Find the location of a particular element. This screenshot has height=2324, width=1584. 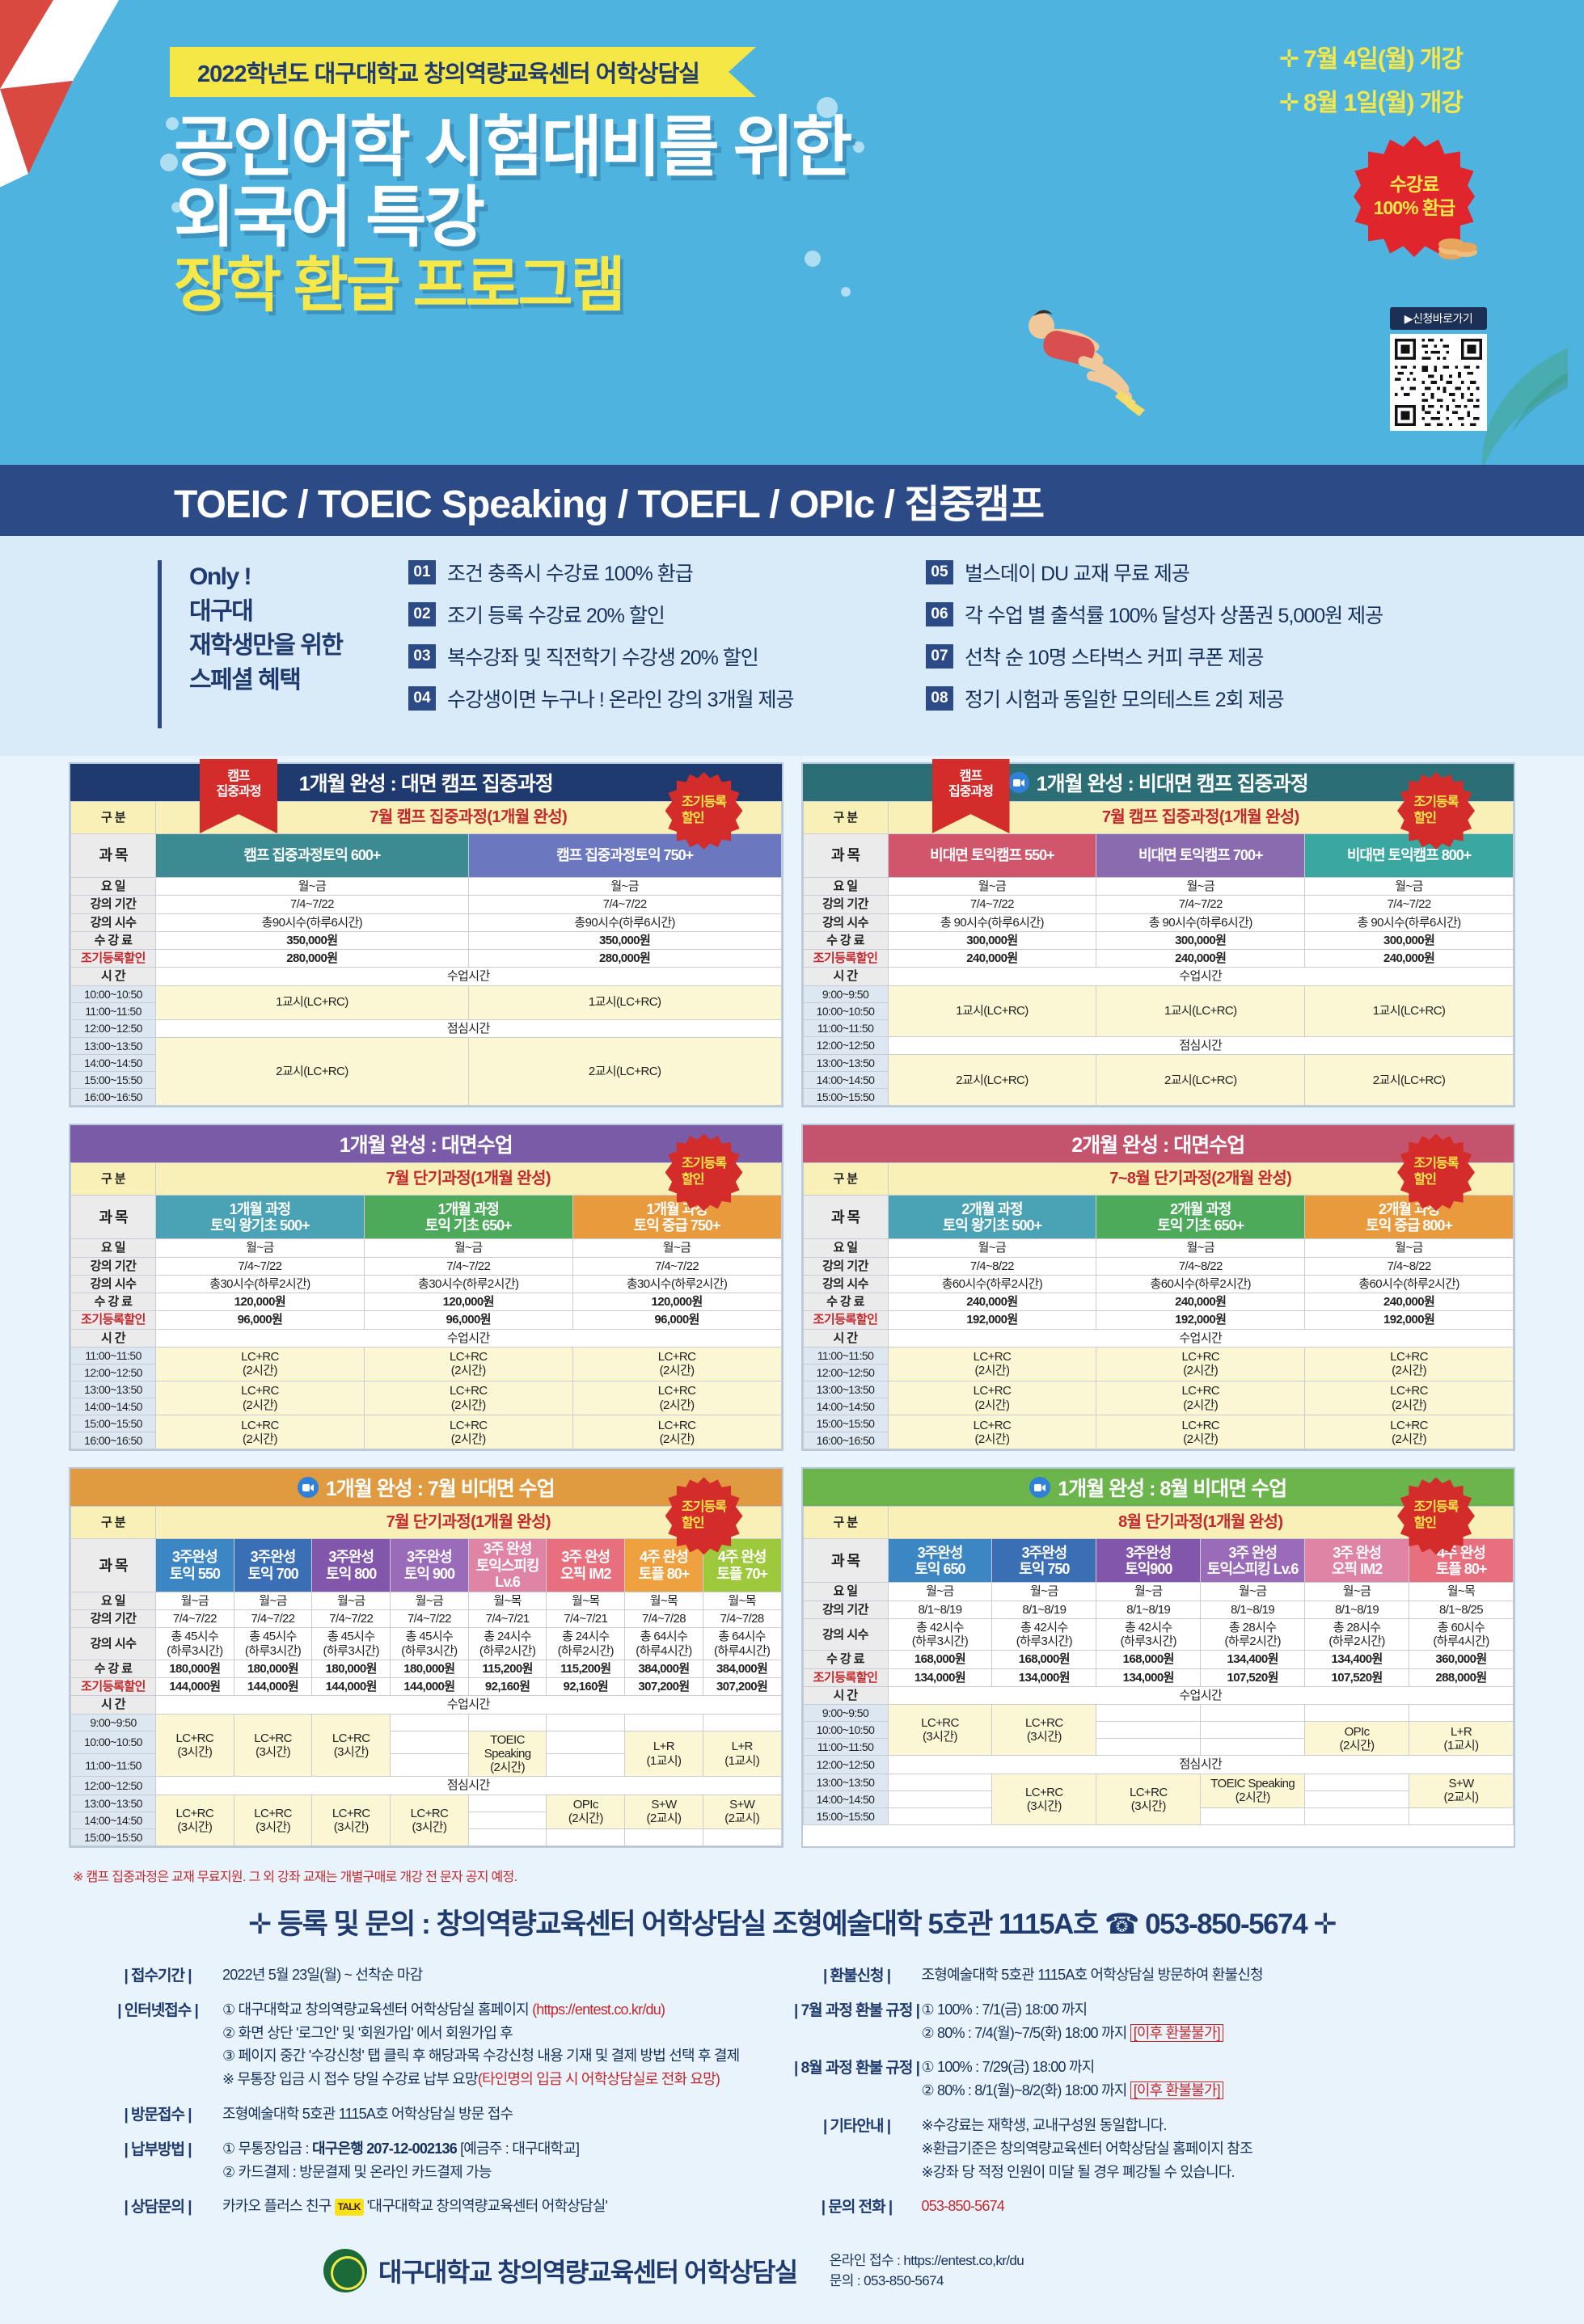

table-header-title: 2개월 완성 : 대면수업 is located at coordinates (1158, 1146).